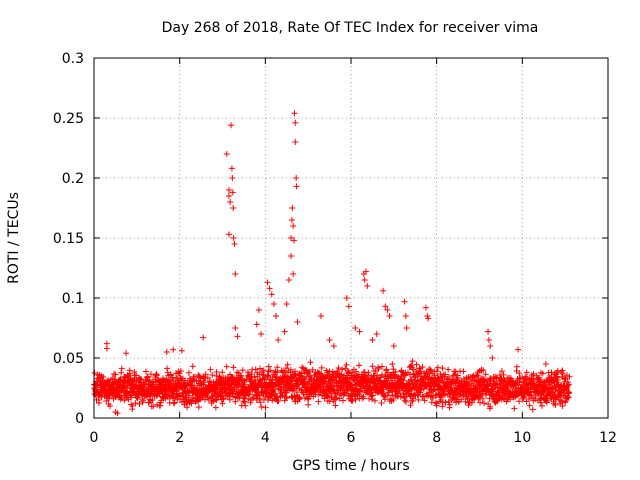  What do you see at coordinates (73, 179) in the screenshot?
I see `y-tick-label: 0.2` at bounding box center [73, 179].